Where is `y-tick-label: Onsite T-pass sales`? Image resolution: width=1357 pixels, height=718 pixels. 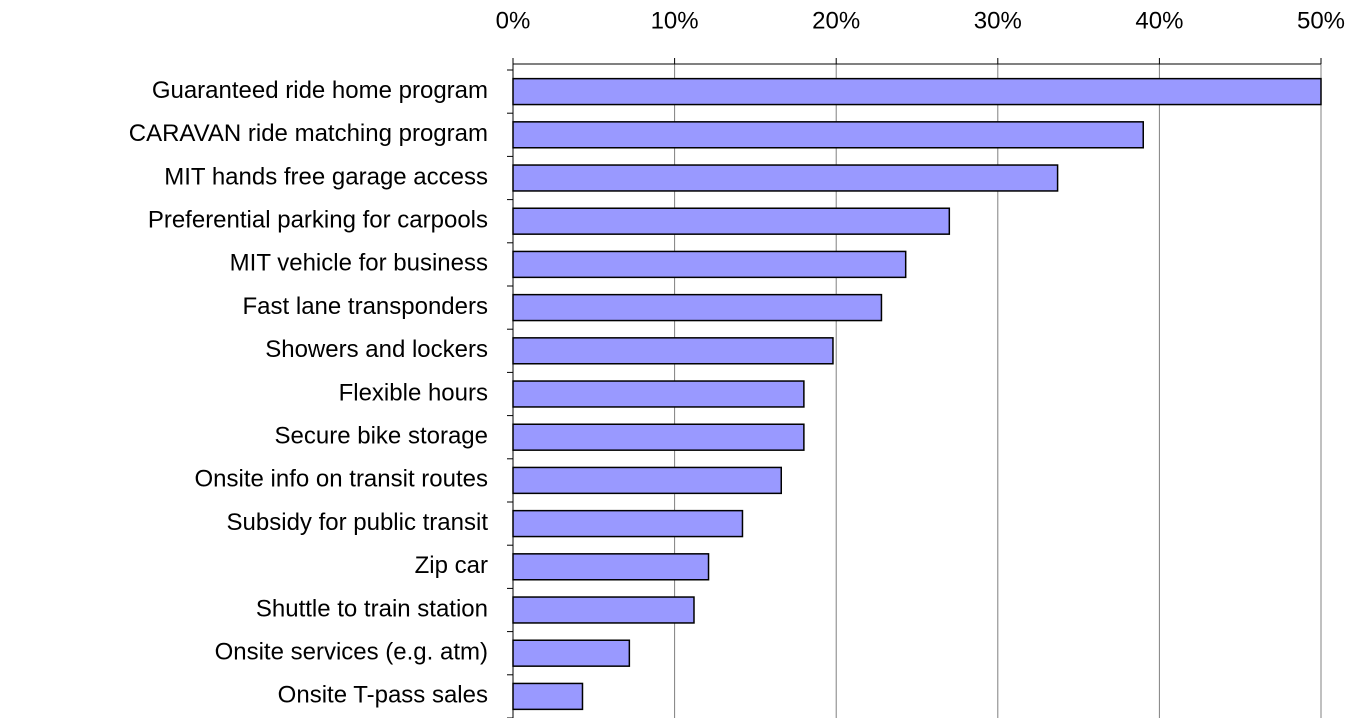 y-tick-label: Onsite T-pass sales is located at coordinates (383, 695).